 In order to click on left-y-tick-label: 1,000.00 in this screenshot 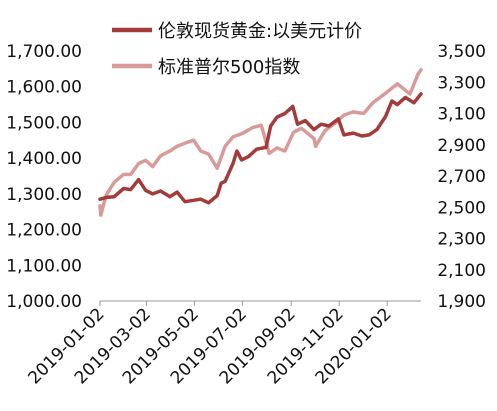, I will do `click(44, 302)`.